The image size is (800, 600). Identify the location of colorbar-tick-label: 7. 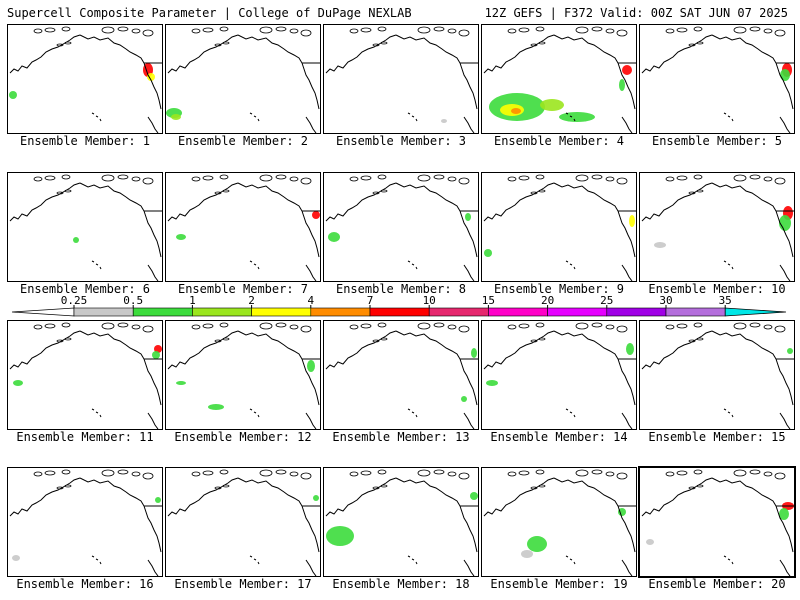
(370, 301).